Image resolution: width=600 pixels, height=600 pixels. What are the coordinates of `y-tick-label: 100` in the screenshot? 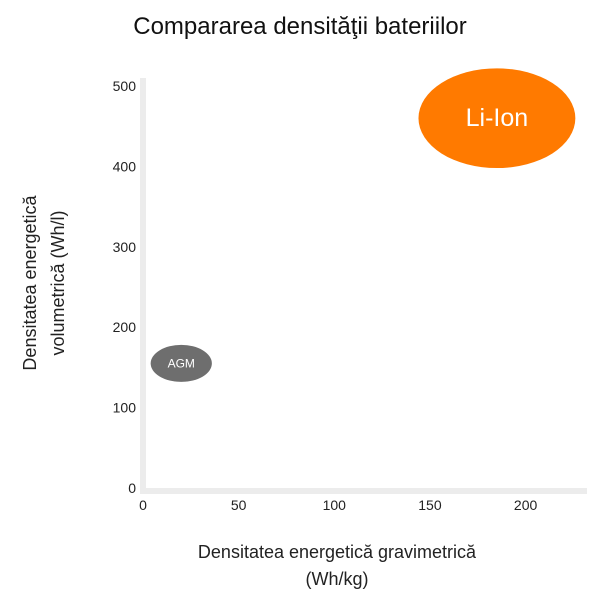 It's located at (125, 408).